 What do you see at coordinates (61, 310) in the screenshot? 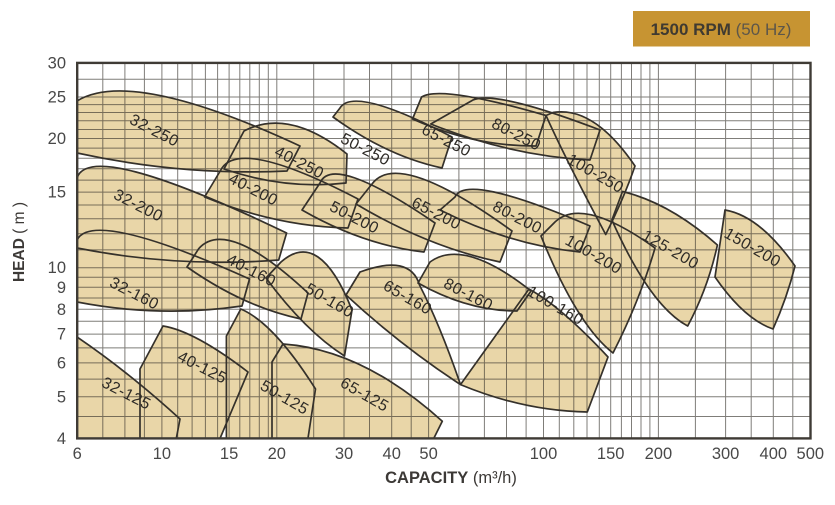
I see `svg-text: 8` at bounding box center [61, 310].